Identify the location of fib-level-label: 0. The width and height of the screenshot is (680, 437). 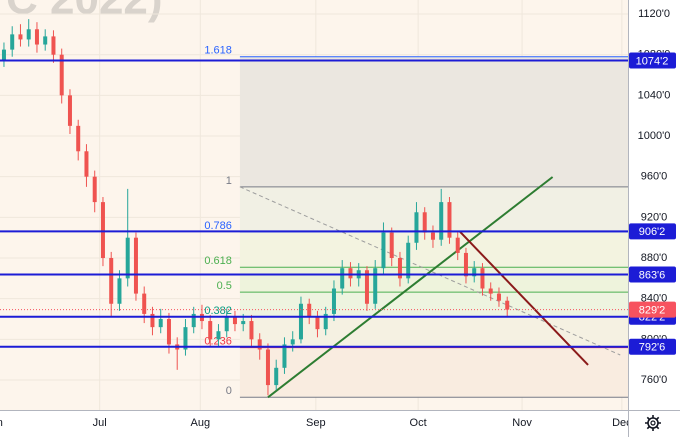
(229, 391).